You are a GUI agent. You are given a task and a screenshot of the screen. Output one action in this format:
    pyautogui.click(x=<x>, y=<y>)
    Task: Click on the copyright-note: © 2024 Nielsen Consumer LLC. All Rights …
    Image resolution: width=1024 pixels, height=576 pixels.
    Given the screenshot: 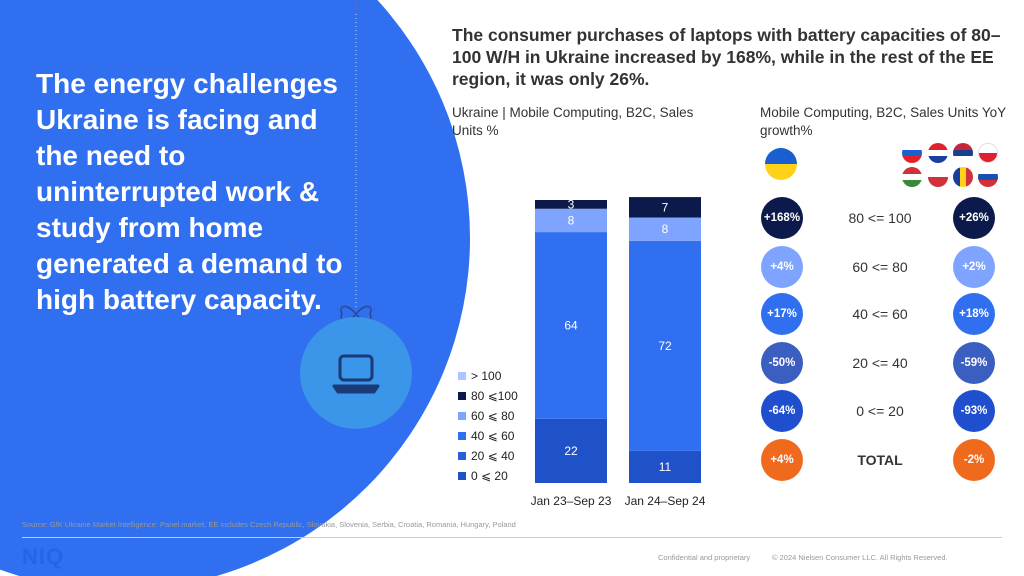 What is the action you would take?
    pyautogui.click(x=860, y=557)
    